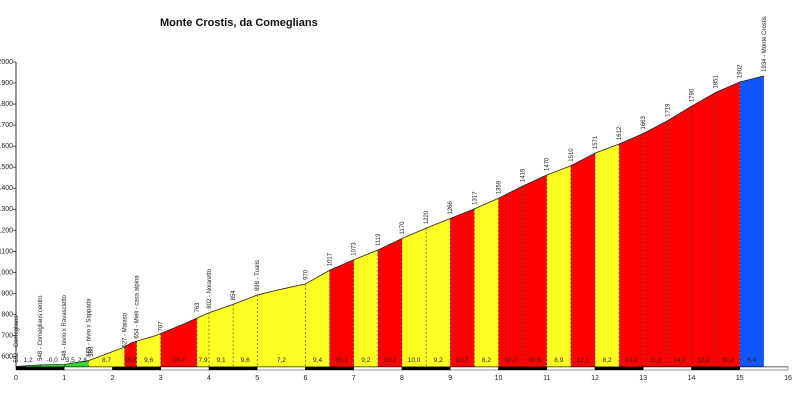 This screenshot has height=400, width=800. Describe the element at coordinates (668, 110) in the screenshot. I see `annotation-label: 1719` at that location.